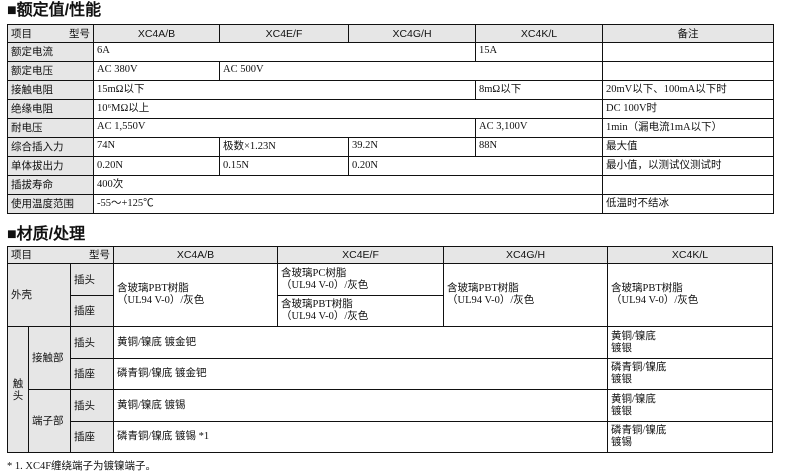 The height and width of the screenshot is (474, 786). What do you see at coordinates (92, 405) in the screenshot?
I see `type-label: 插头` at bounding box center [92, 405].